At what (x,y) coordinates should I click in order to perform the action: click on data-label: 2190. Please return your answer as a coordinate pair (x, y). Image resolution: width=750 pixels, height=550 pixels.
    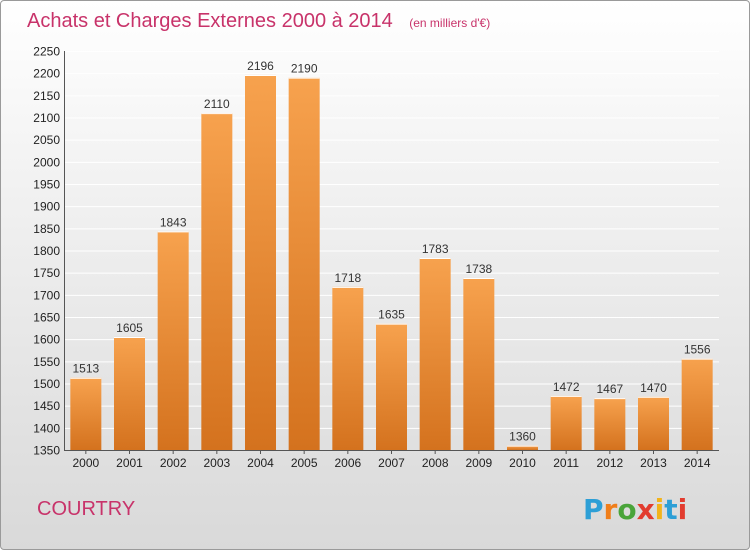
    Looking at the image, I should click on (304, 69).